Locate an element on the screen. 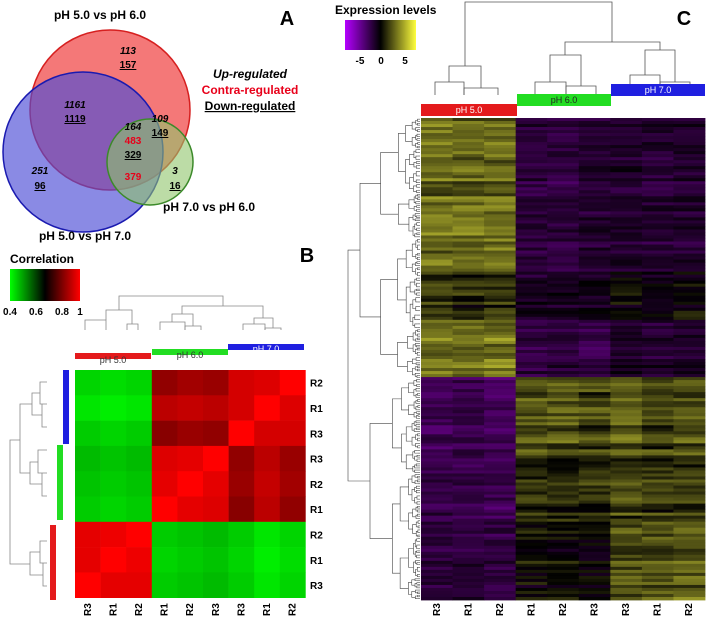 The height and width of the screenshot is (620, 709). corr-group-bar-ph6 is located at coordinates (190, 352).